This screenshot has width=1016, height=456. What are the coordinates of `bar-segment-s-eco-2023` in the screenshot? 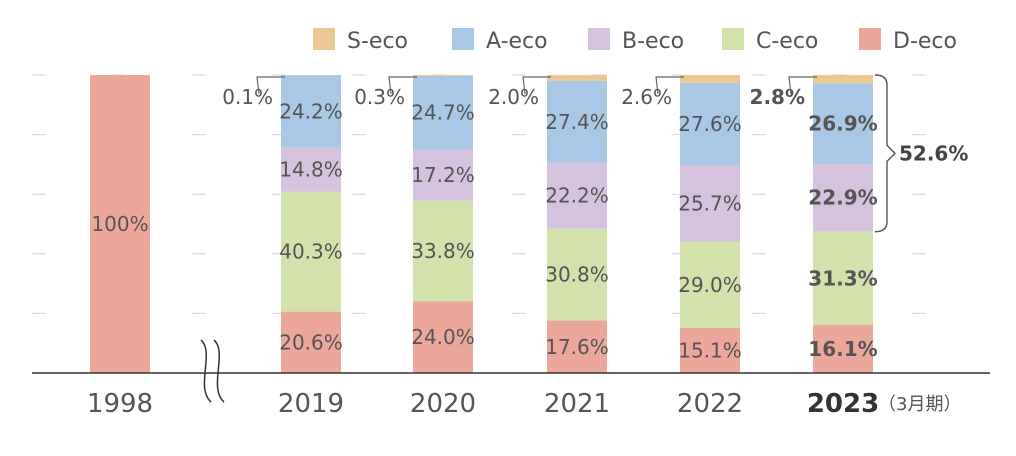 It's located at (843, 79).